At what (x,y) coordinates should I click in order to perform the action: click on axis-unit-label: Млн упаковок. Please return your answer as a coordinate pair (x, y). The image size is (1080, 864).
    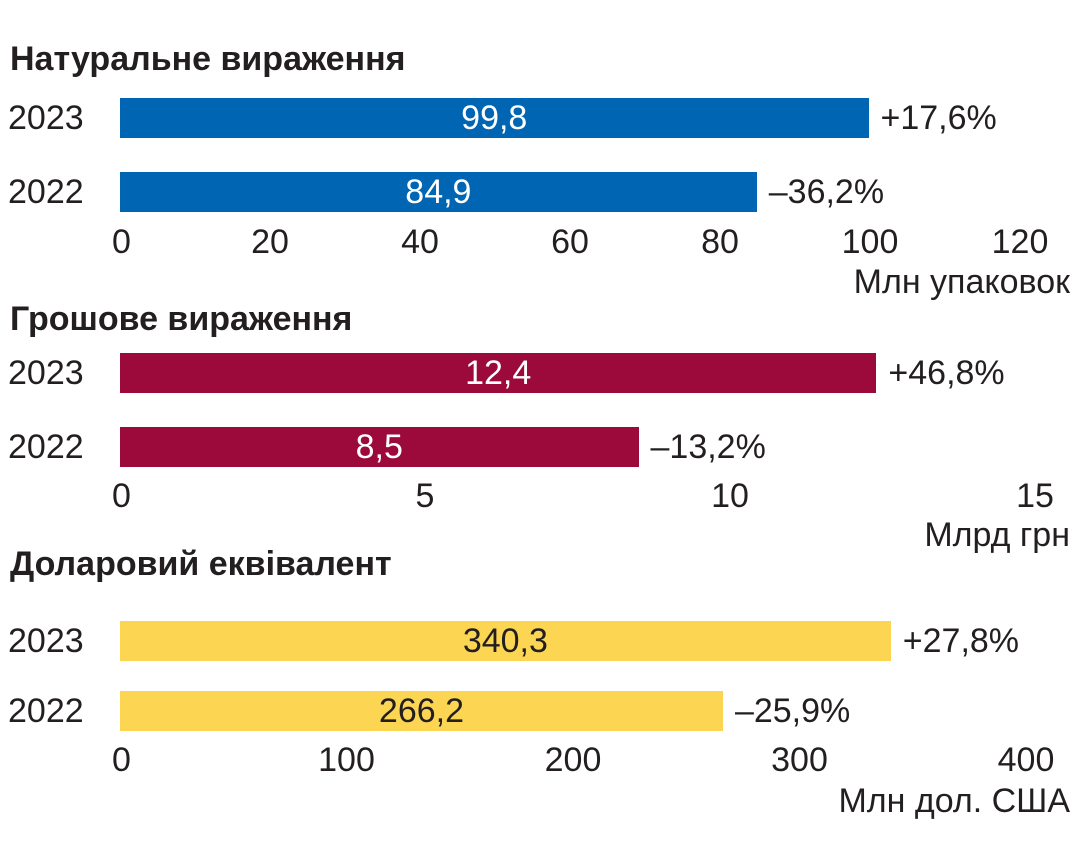
    Looking at the image, I should click on (961, 282).